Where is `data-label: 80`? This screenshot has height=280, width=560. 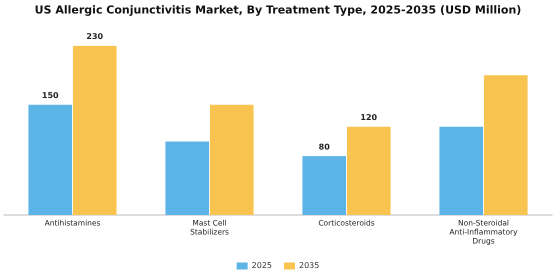 data-label: 80 is located at coordinates (324, 147).